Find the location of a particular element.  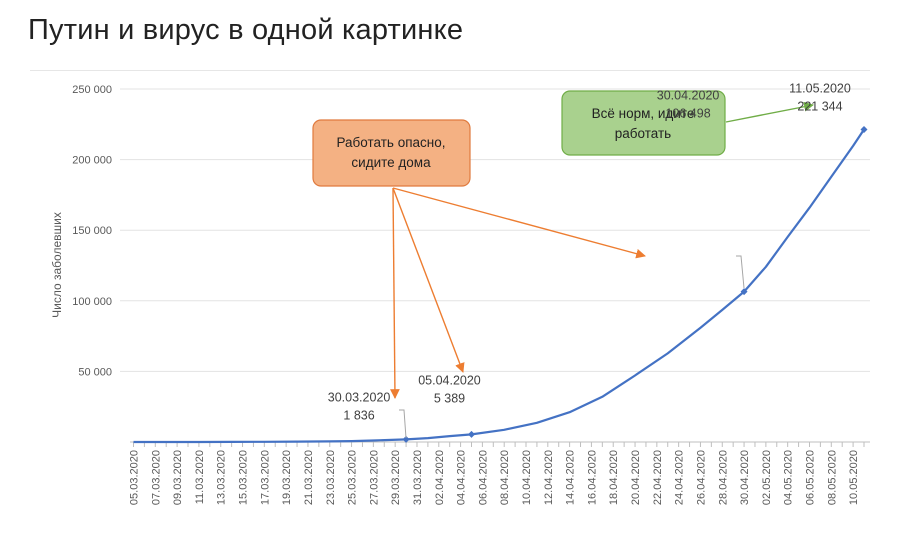

x-tick-label: 28.04.2020 is located at coordinates (723, 477).